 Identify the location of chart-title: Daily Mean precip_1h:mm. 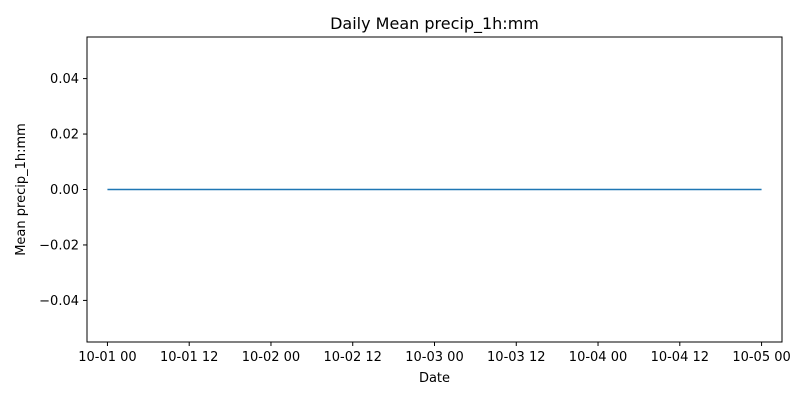
(434, 24).